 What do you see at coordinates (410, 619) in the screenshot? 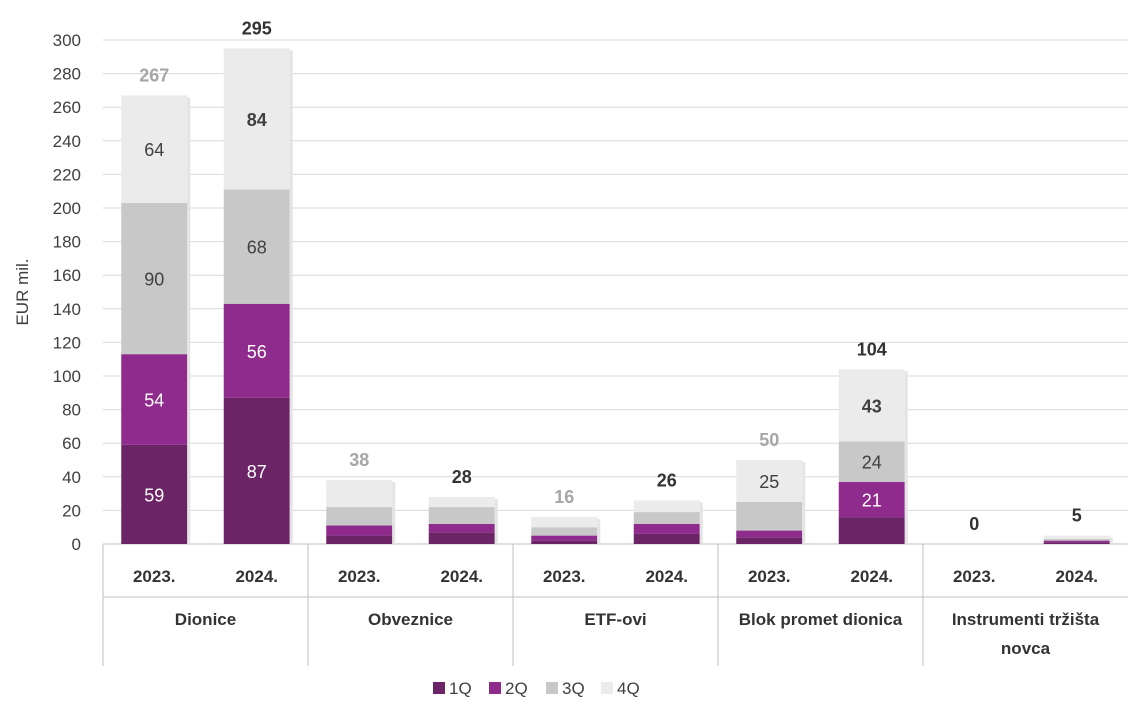
I see `x-tick-label-group: Obveznice` at bounding box center [410, 619].